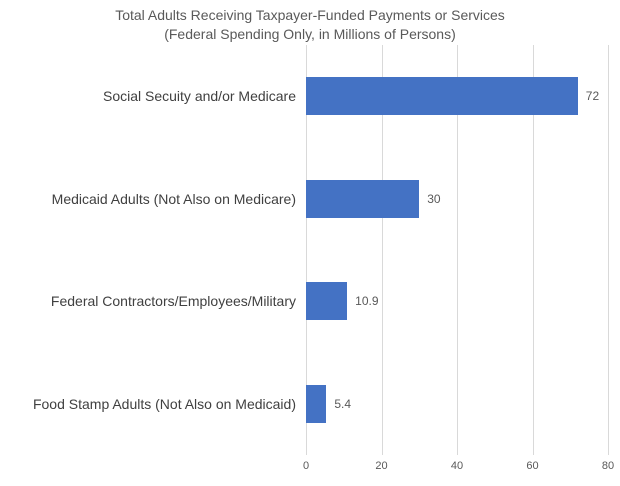 The image size is (620, 486). What do you see at coordinates (434, 198) in the screenshot?
I see `bar-value-label: 30` at bounding box center [434, 198].